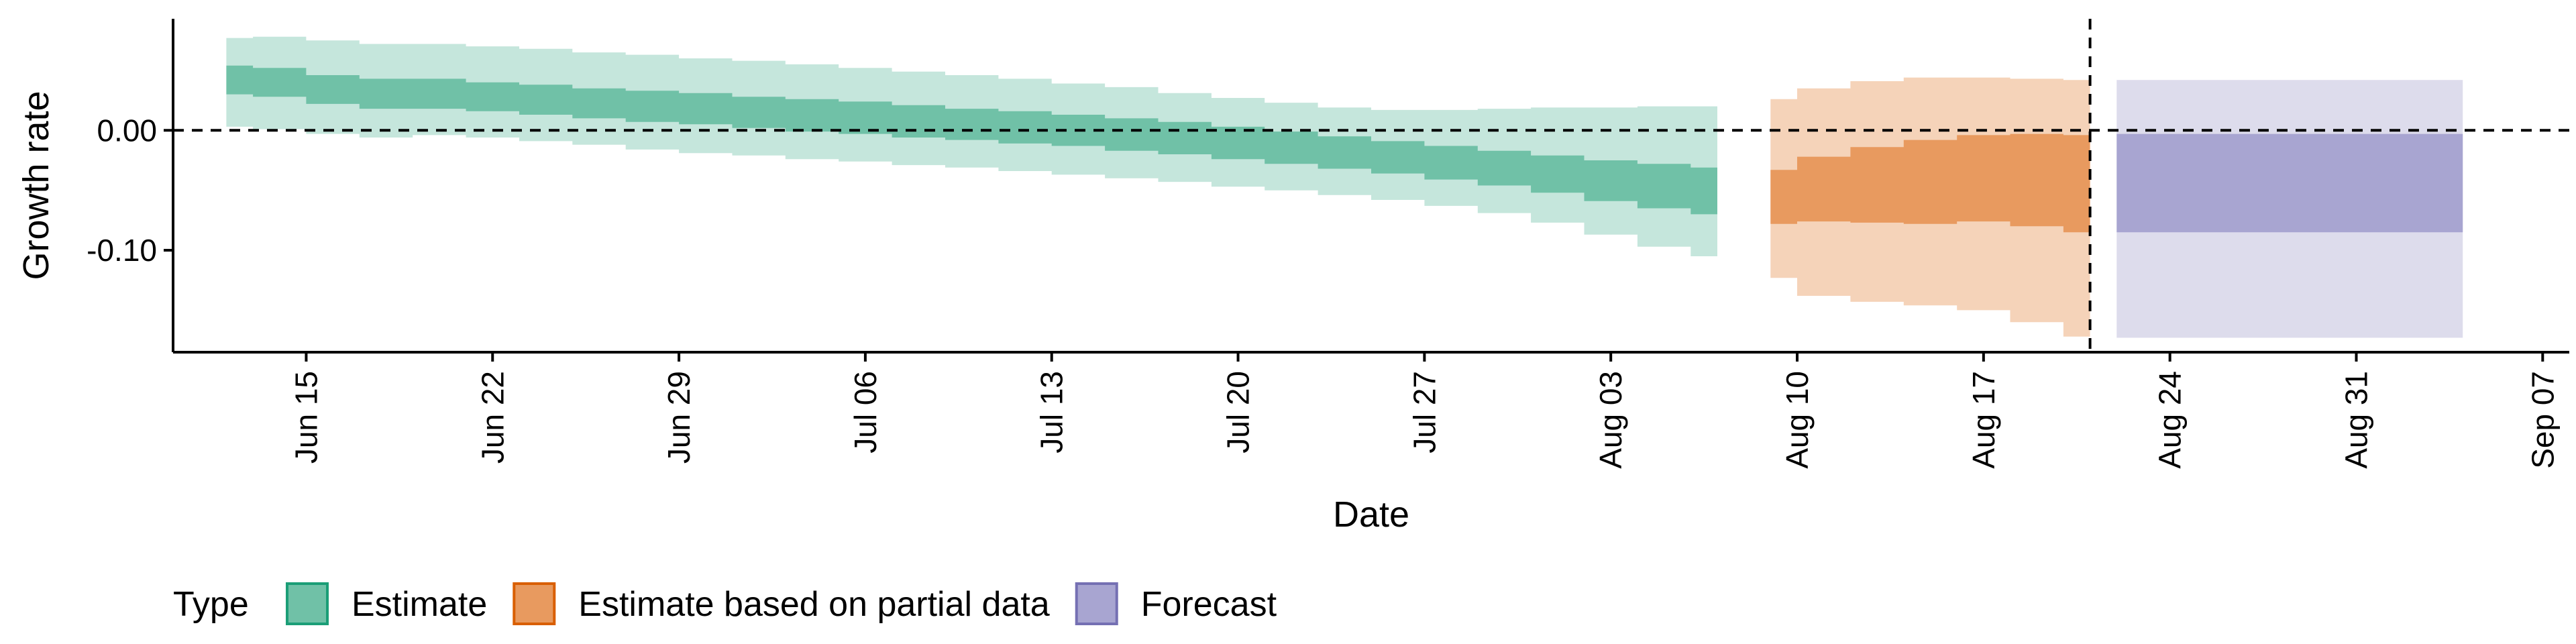 The width and height of the screenshot is (2576, 644). I want to click on legend-title: Type, so click(211, 604).